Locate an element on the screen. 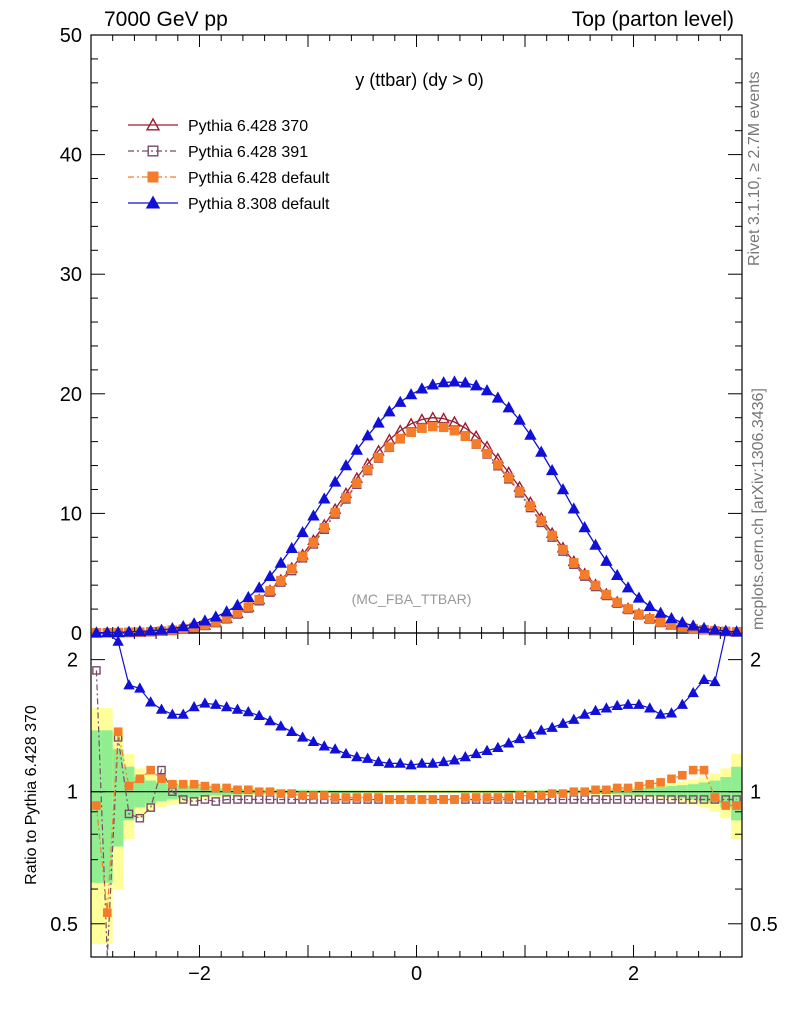 The width and height of the screenshot is (786, 1024). x-tick-label: 0 is located at coordinates (416, 974).